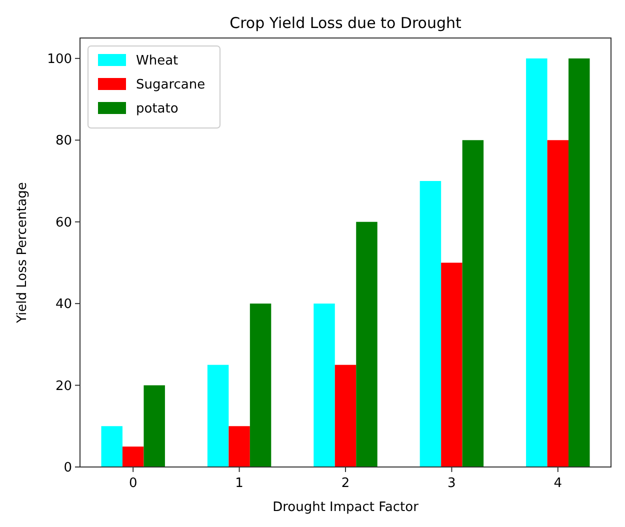  I want to click on y-tick-label: 20, so click(63, 386).